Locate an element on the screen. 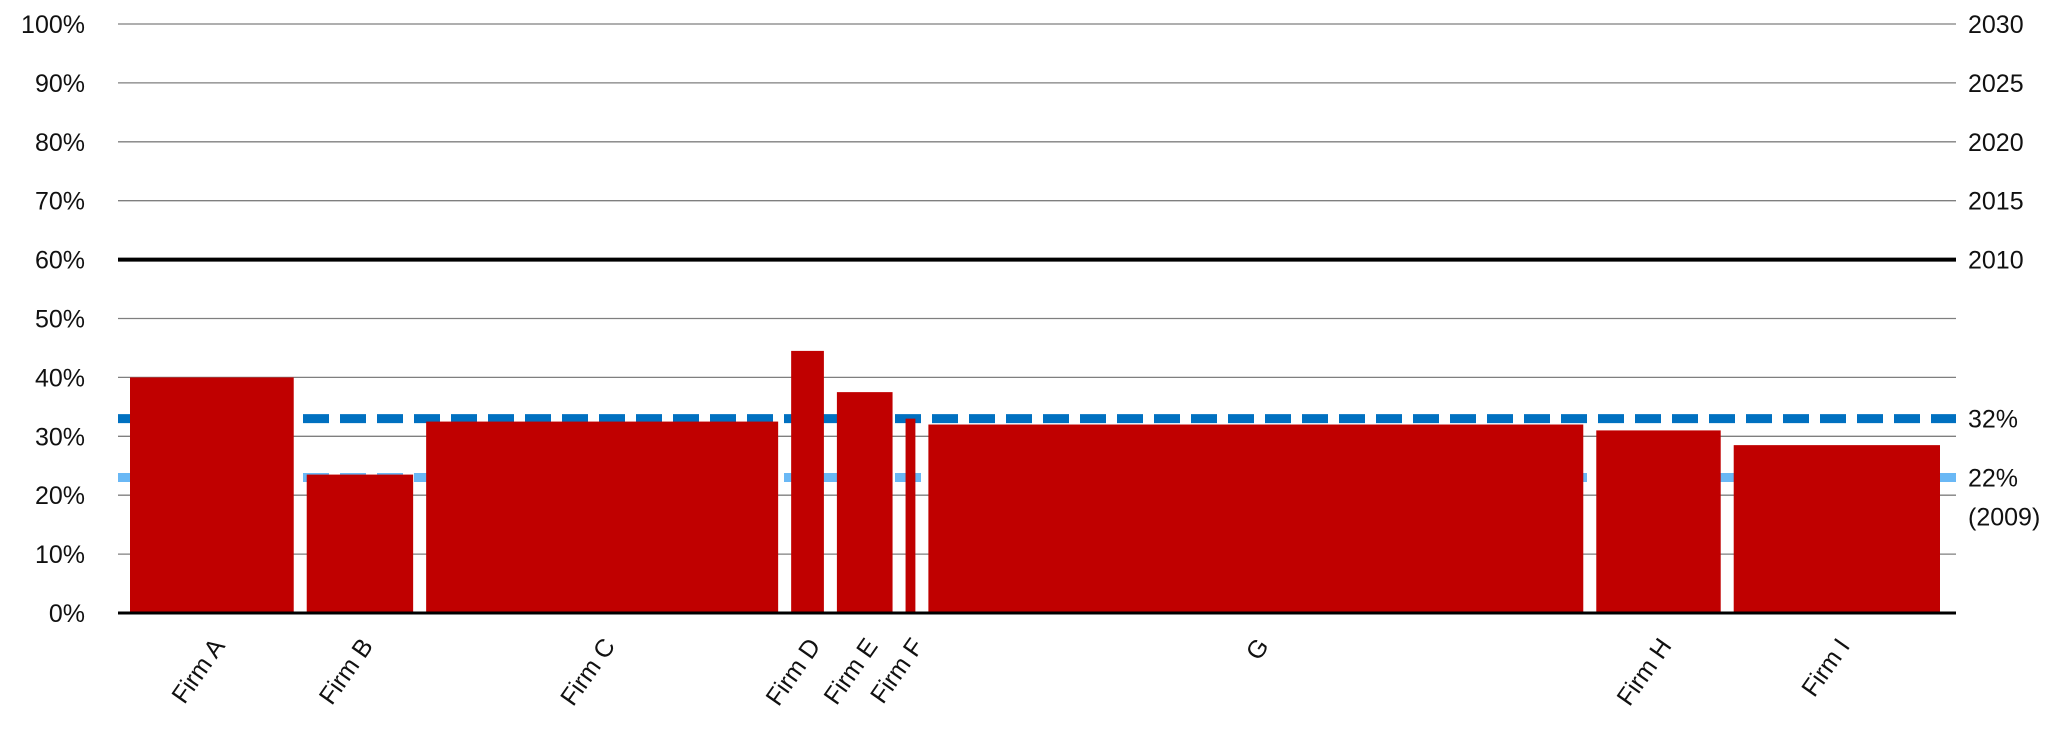 The width and height of the screenshot is (2066, 736). secondary-axis-tick-label: 2015 is located at coordinates (1996, 202).